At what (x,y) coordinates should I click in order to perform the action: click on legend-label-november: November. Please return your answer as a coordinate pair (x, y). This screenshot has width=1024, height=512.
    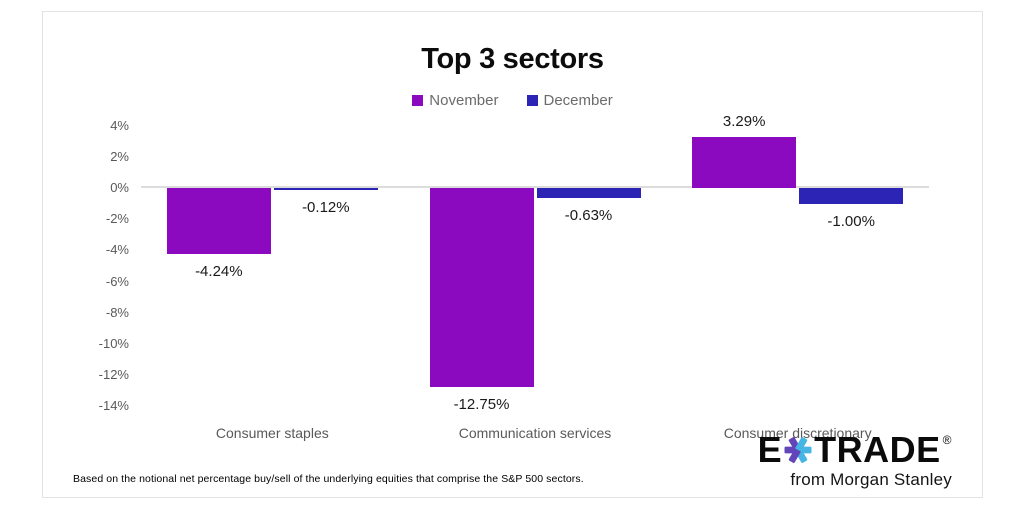
    Looking at the image, I should click on (464, 100).